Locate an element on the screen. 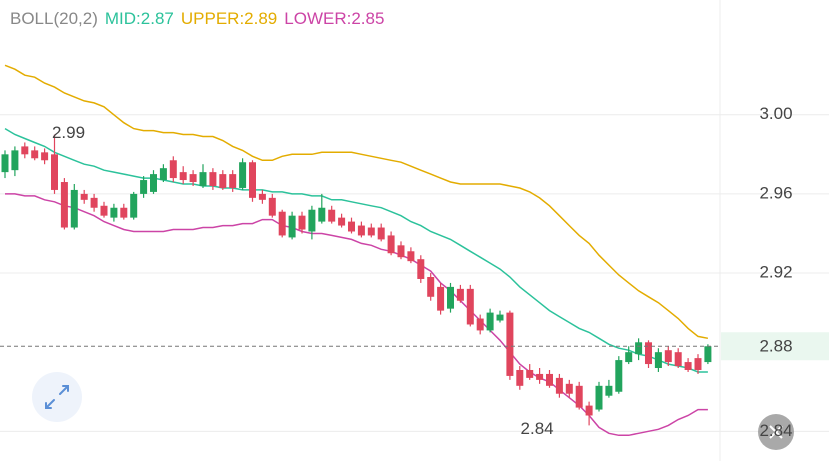 Image resolution: width=829 pixels, height=461 pixels. y-tick-label: 2.84 is located at coordinates (775, 430).